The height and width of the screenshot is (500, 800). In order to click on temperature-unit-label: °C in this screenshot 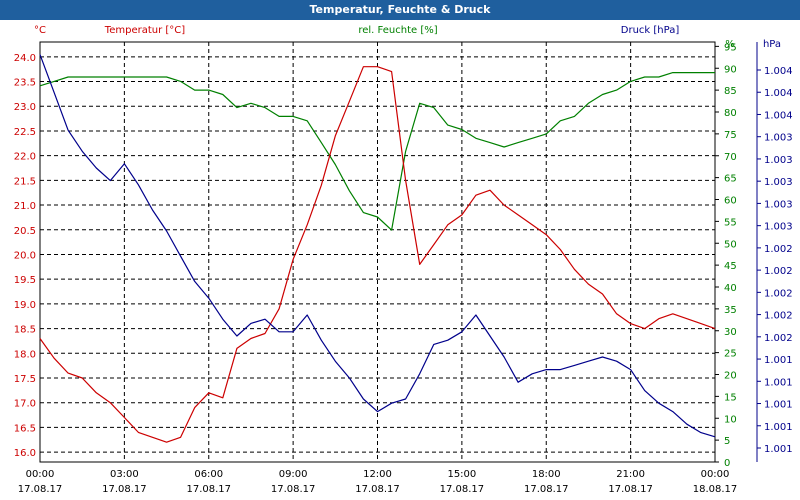, I will do `click(40, 30)`.